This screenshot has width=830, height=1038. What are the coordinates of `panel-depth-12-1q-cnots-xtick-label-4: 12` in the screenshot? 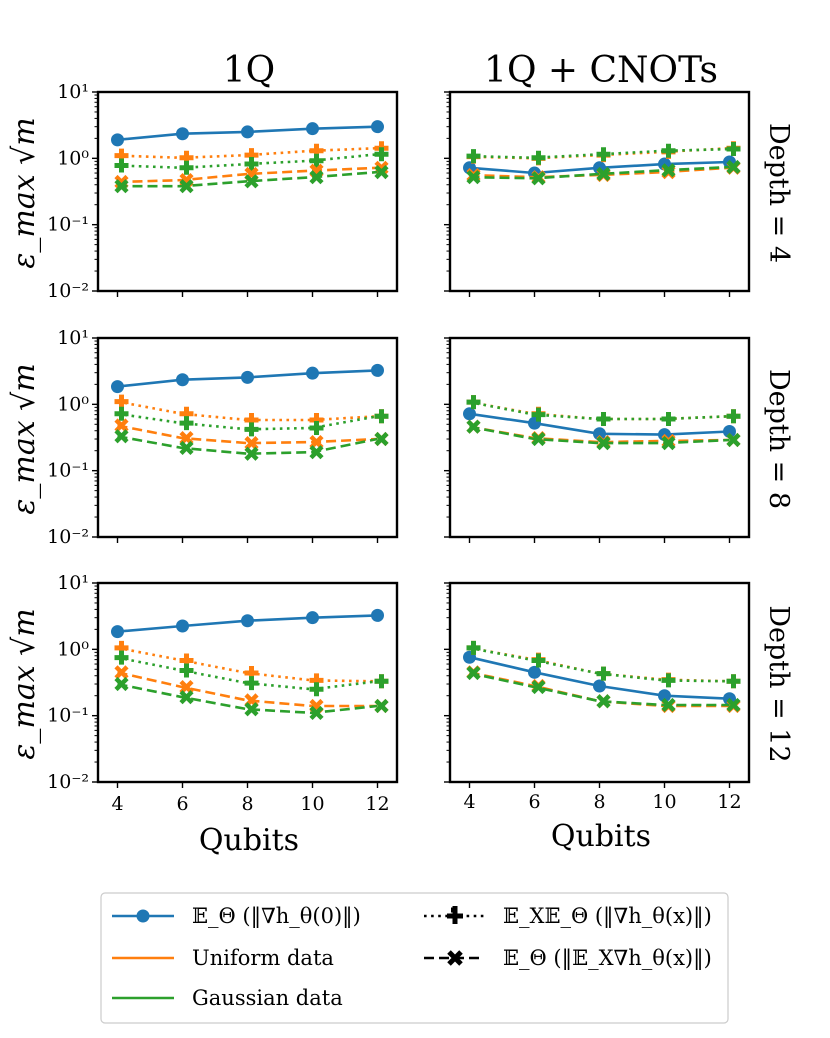 It's located at (729, 802).